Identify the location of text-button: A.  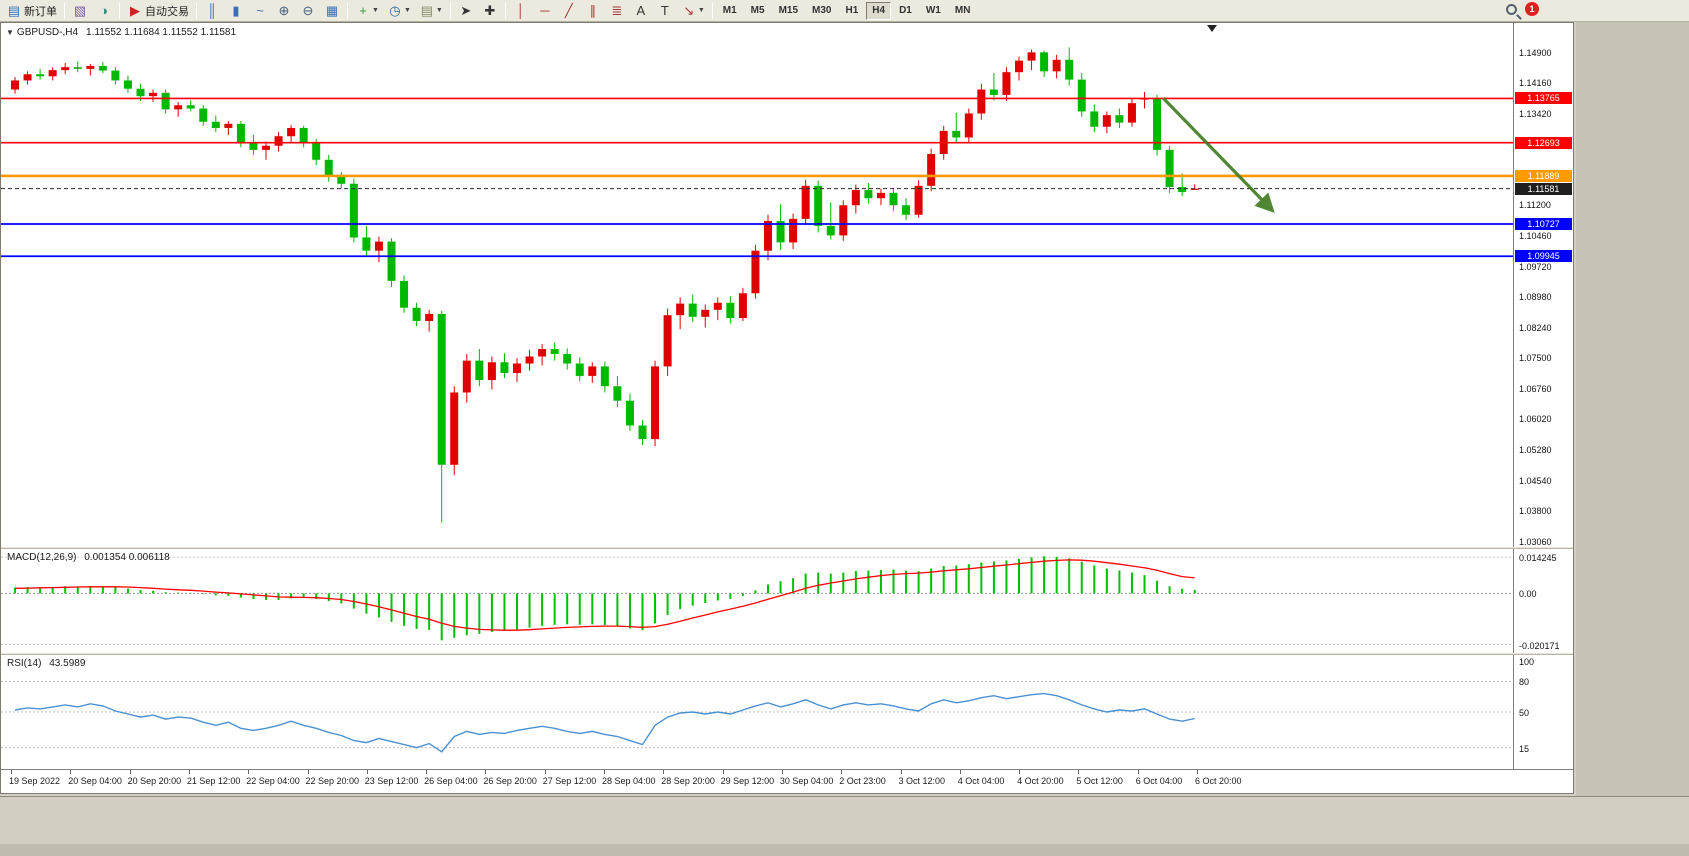
(641, 11).